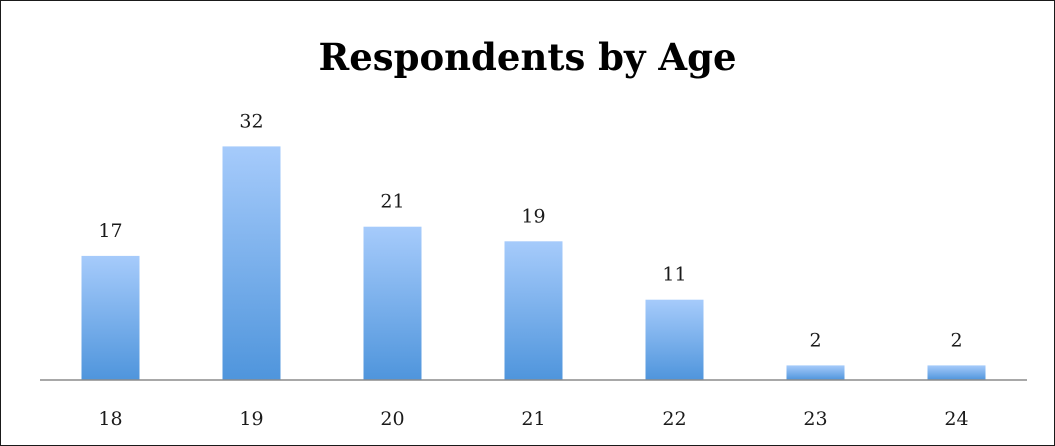  What do you see at coordinates (110, 231) in the screenshot?
I see `data-label-18: 17` at bounding box center [110, 231].